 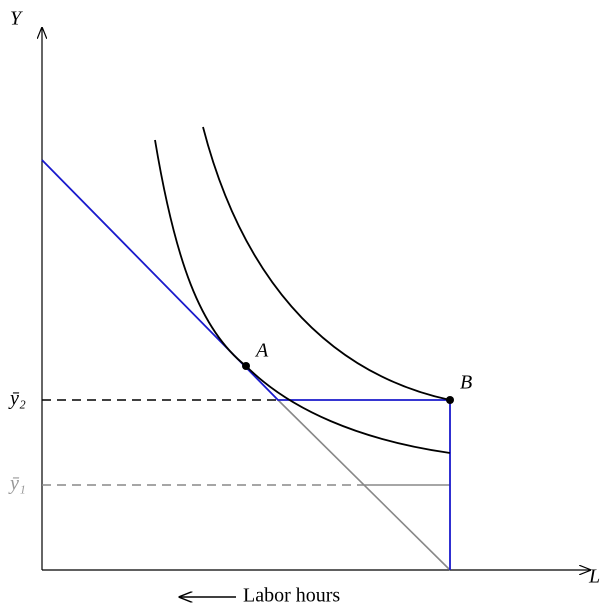 What do you see at coordinates (16, 19) in the screenshot?
I see `y-axis-label: Y` at bounding box center [16, 19].